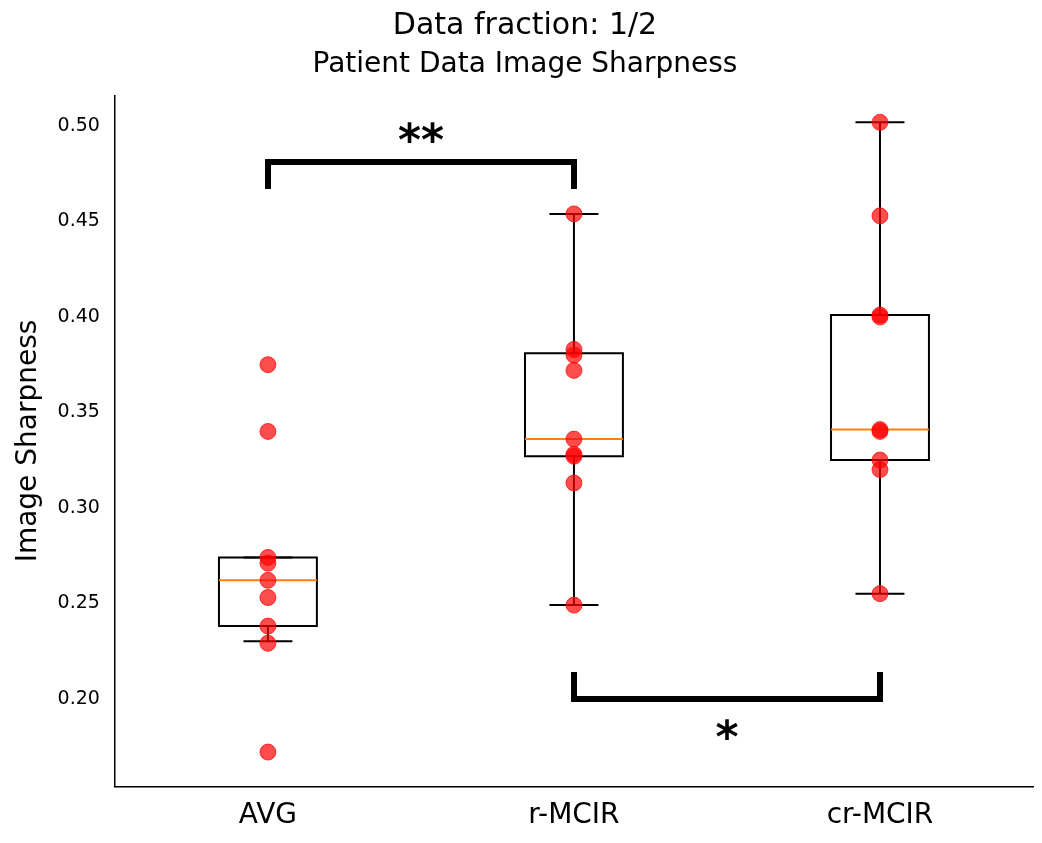  What do you see at coordinates (880, 814) in the screenshot?
I see `x-tick-label: cr-MCIR` at bounding box center [880, 814].